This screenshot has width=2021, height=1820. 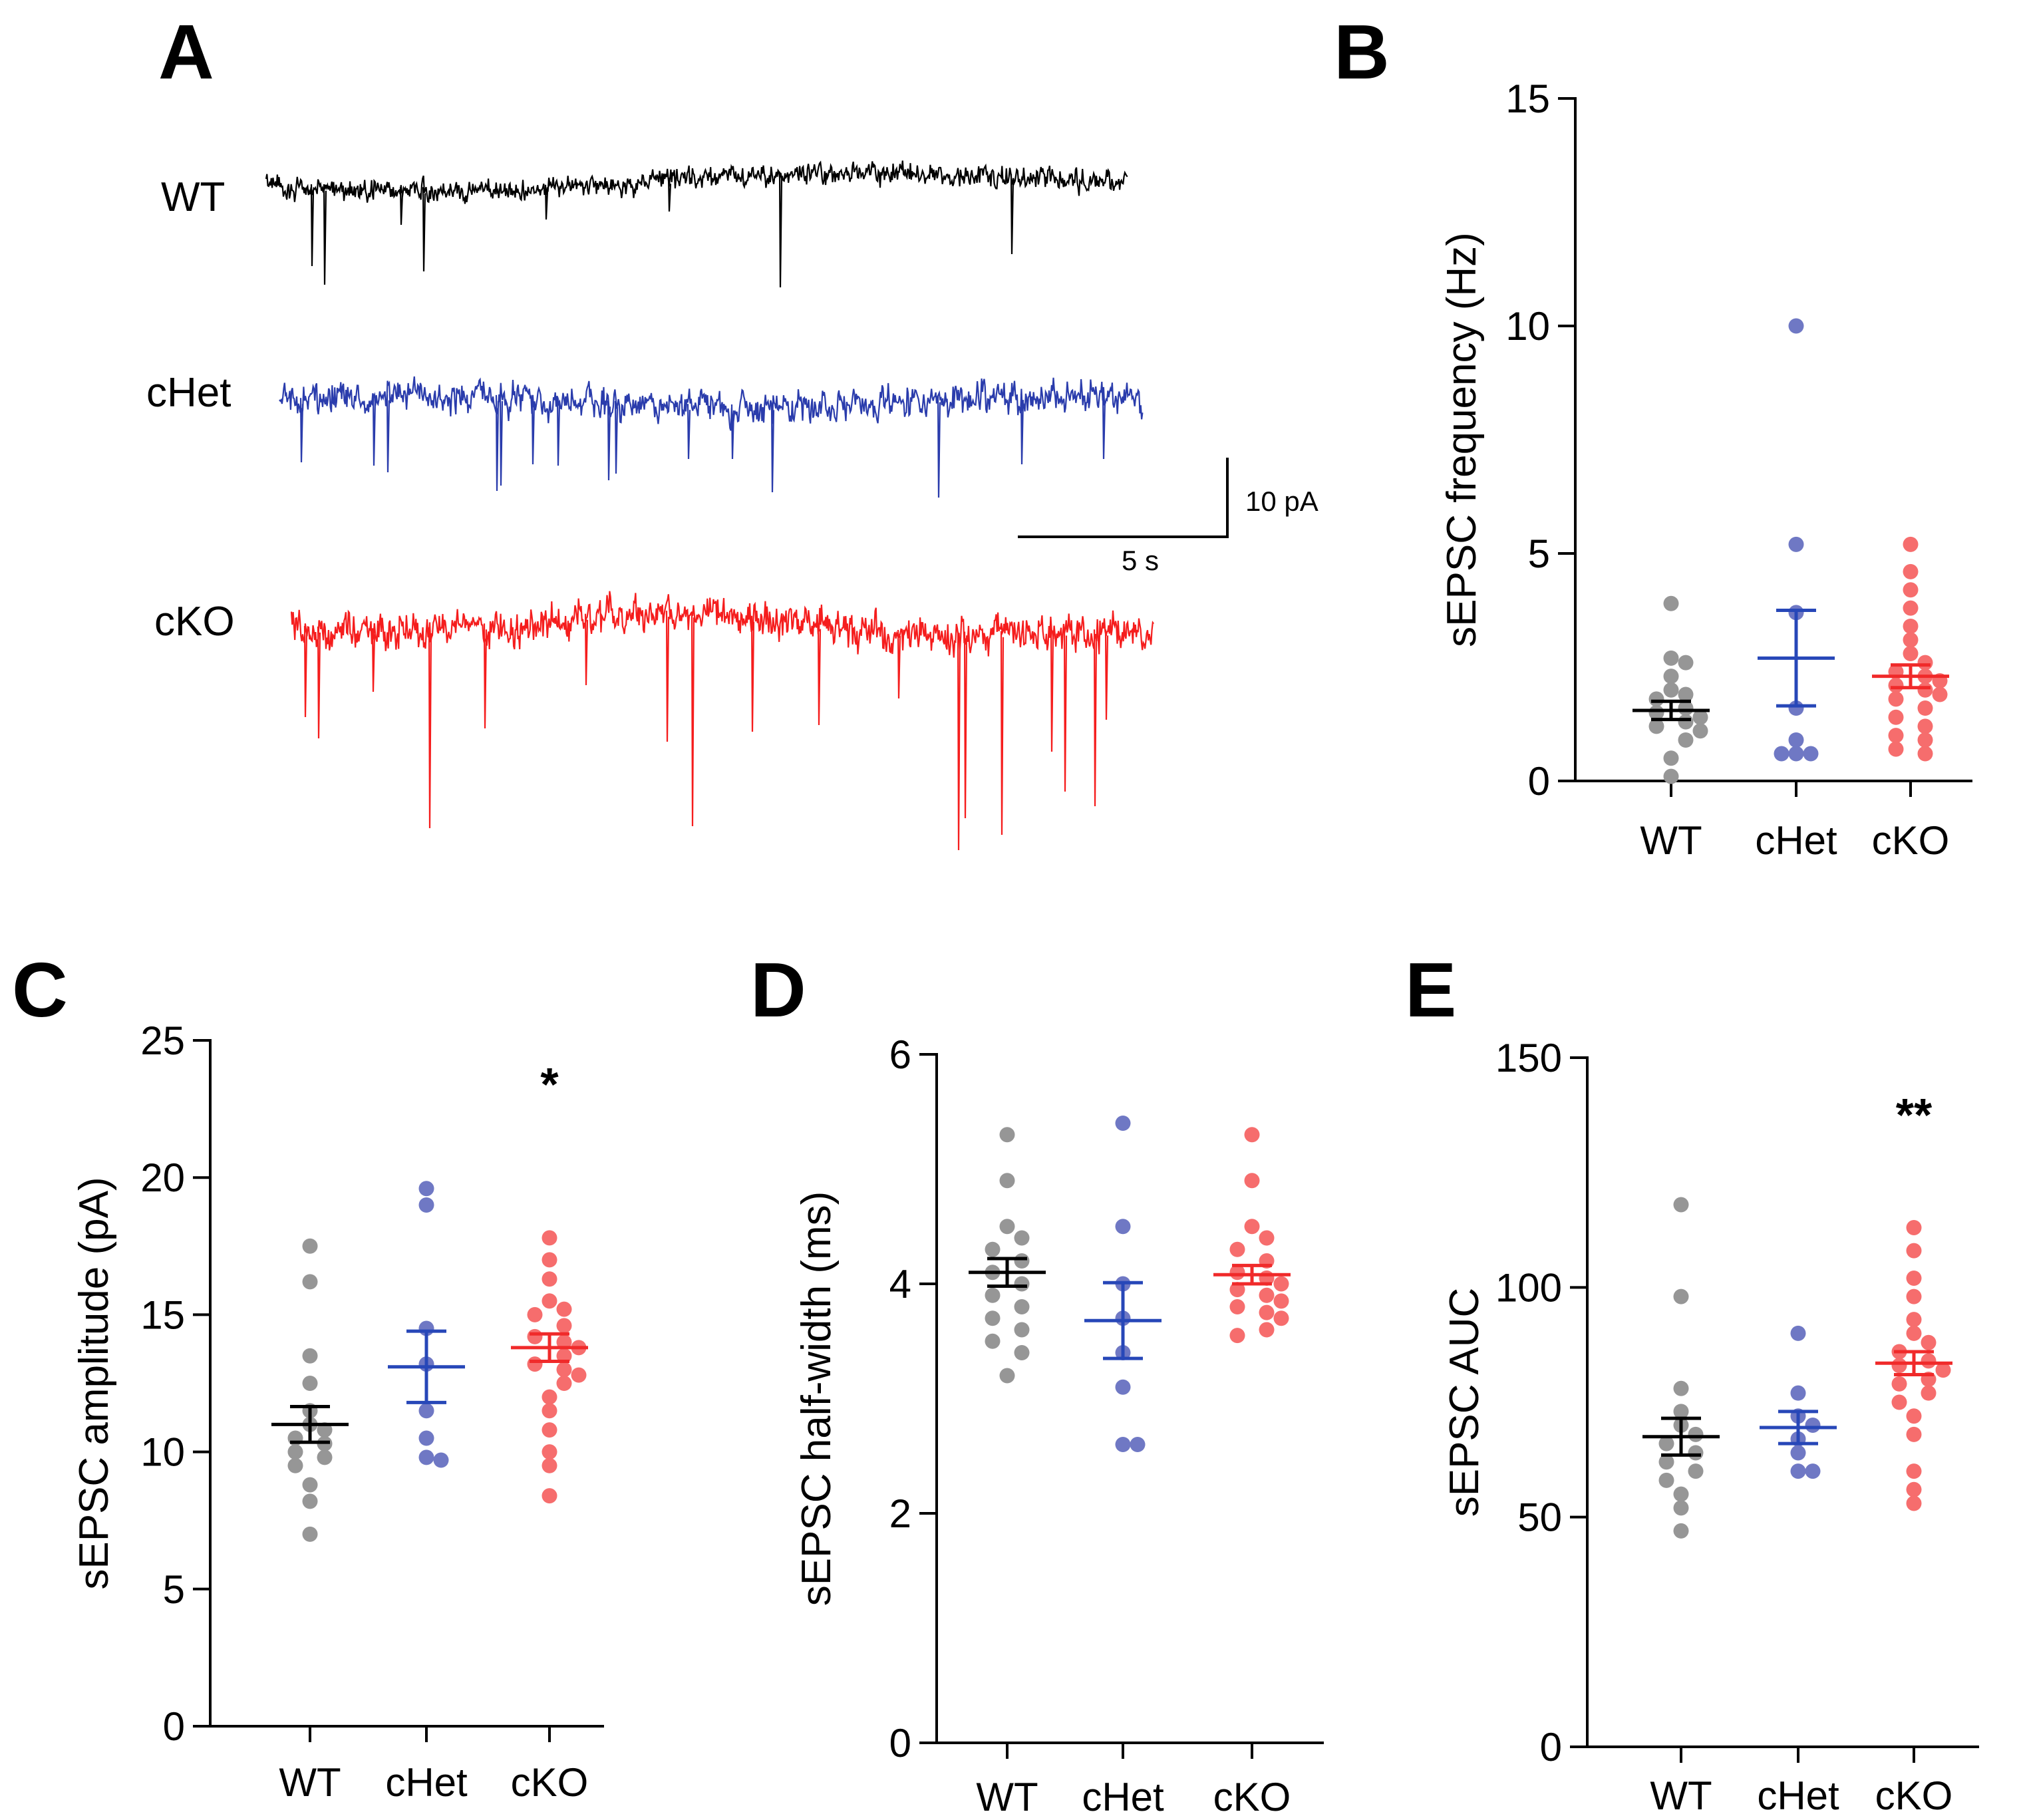 I want to click on panel-c-y-axis-label: sEPSC amplitude (pA), so click(x=94, y=1383).